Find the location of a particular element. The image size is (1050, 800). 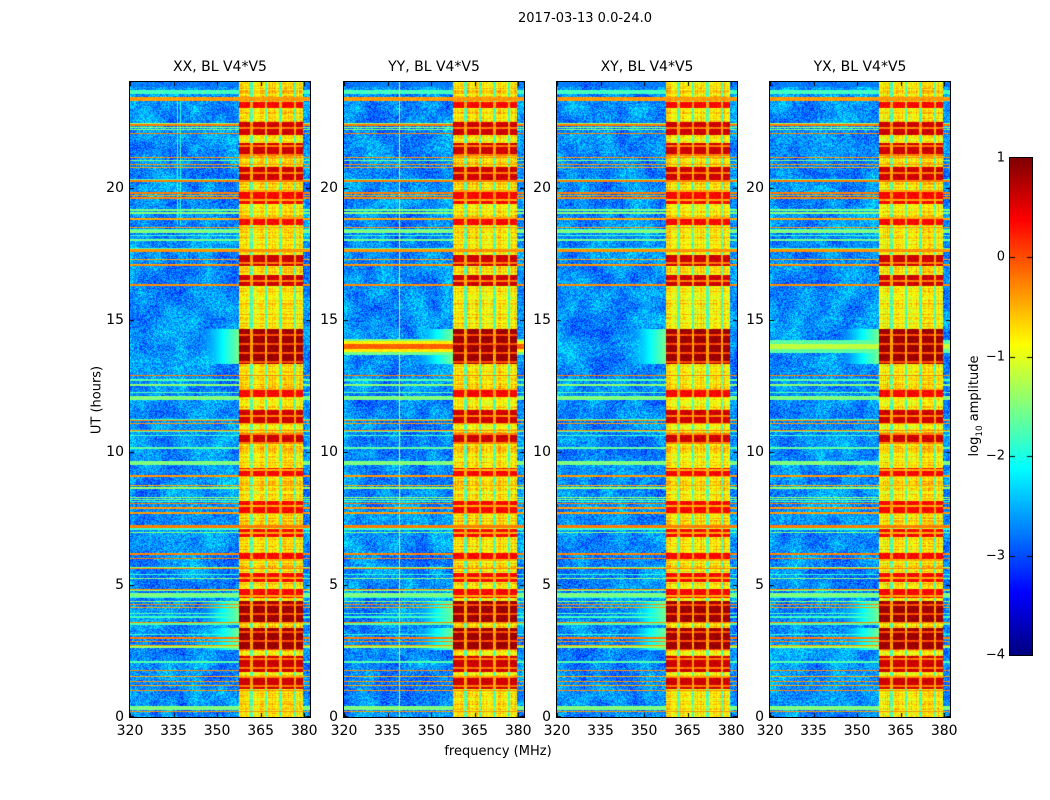

spectrogram-canvas-xx is located at coordinates (220, 399).